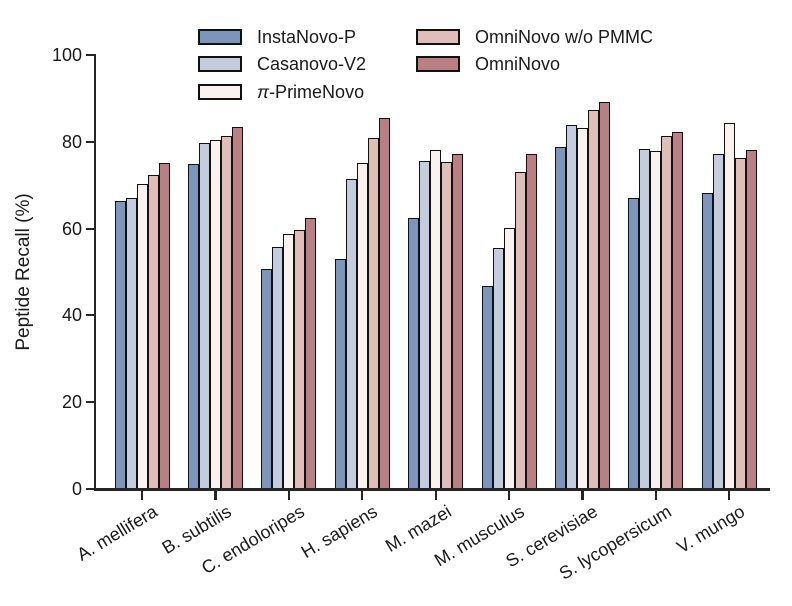 The image size is (792, 606). Describe the element at coordinates (564, 36) in the screenshot. I see `legend-label: OmniNovo w/o PMMC` at that location.